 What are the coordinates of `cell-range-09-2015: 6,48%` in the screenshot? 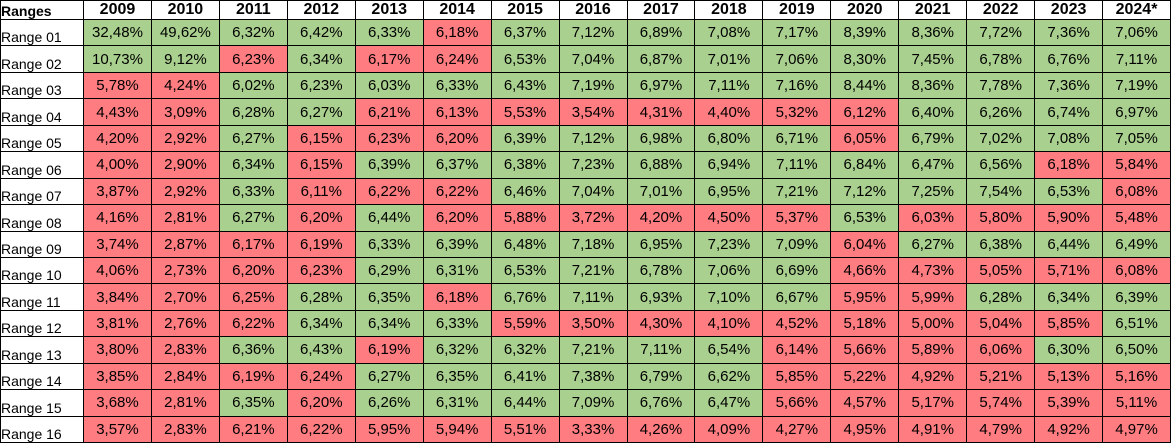 It's located at (525, 244).